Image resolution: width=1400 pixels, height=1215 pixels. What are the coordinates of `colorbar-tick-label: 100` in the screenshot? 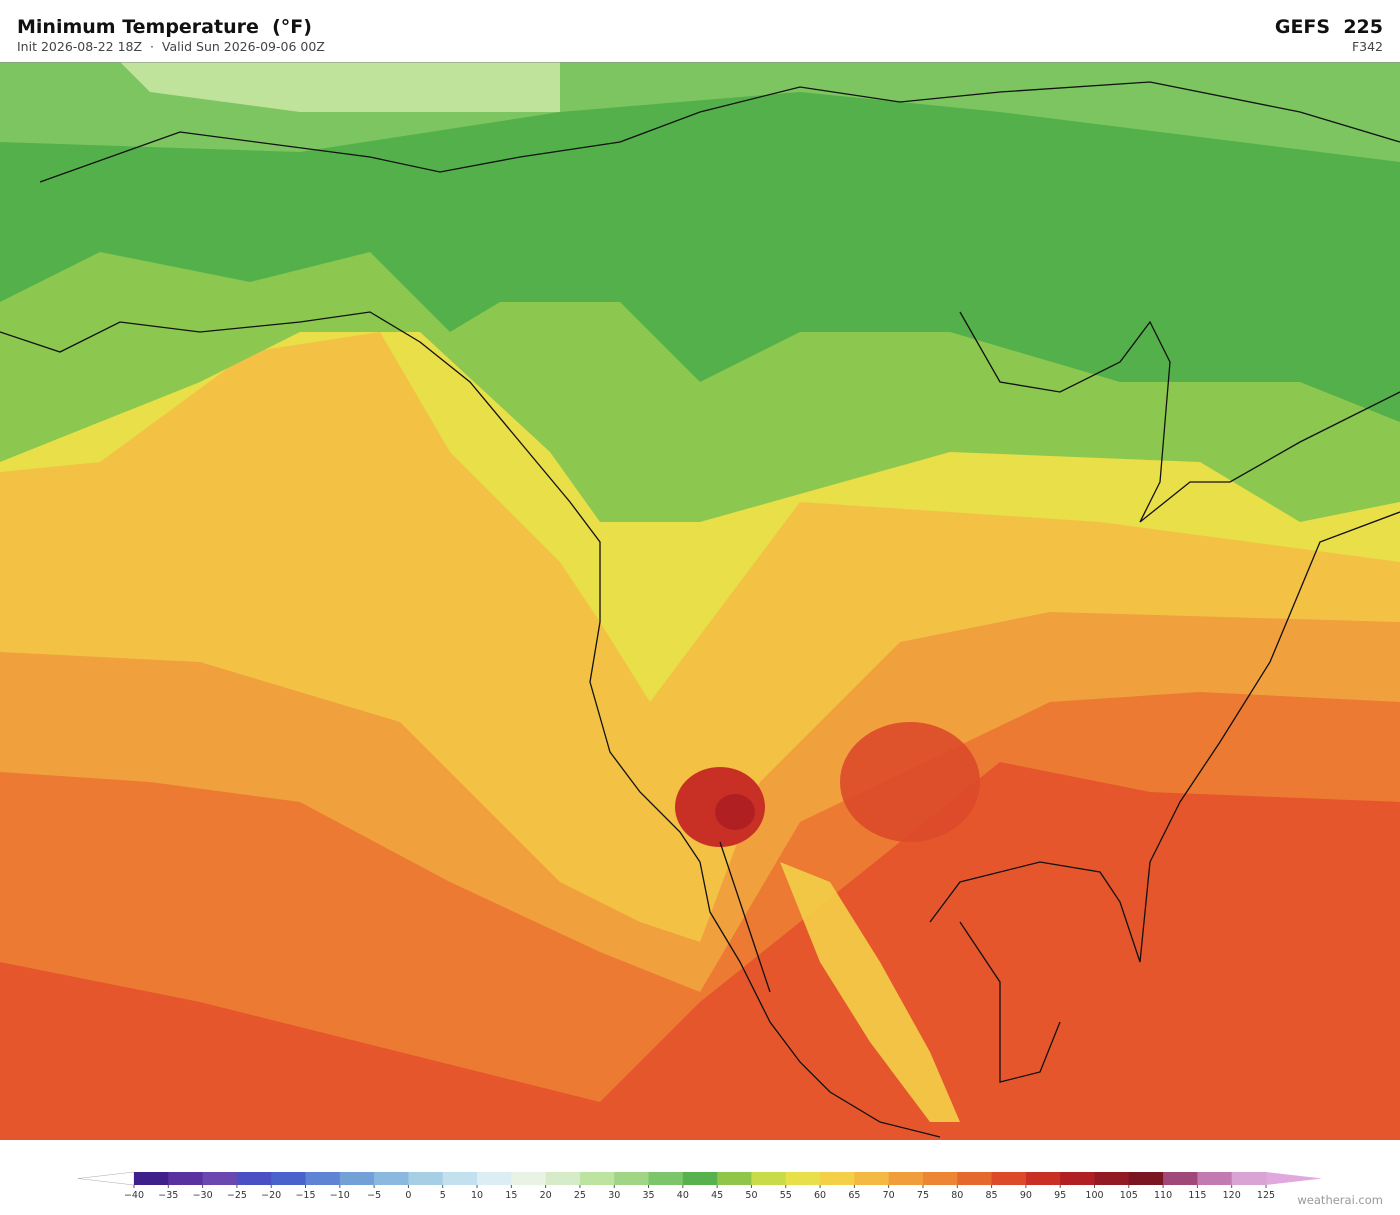 It's located at (1094, 1195).